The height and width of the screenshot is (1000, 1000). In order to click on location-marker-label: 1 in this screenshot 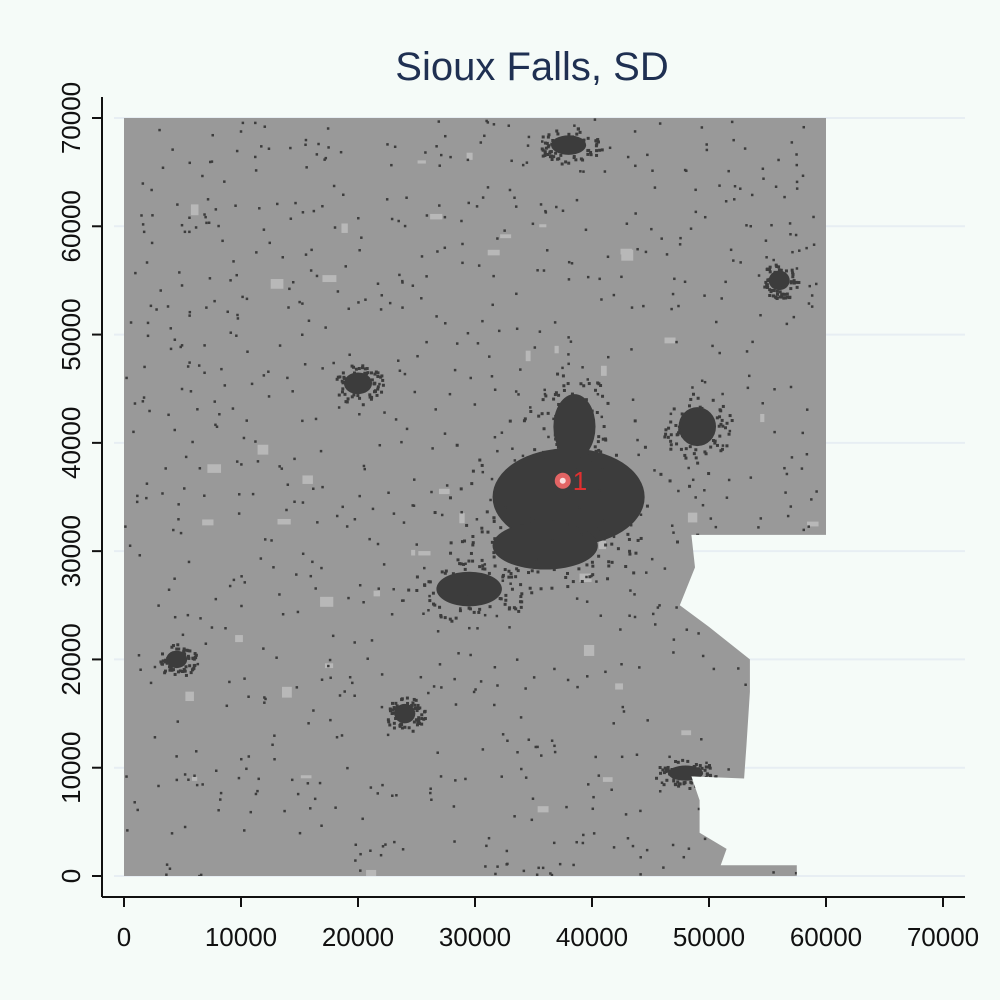, I will do `click(580, 481)`.